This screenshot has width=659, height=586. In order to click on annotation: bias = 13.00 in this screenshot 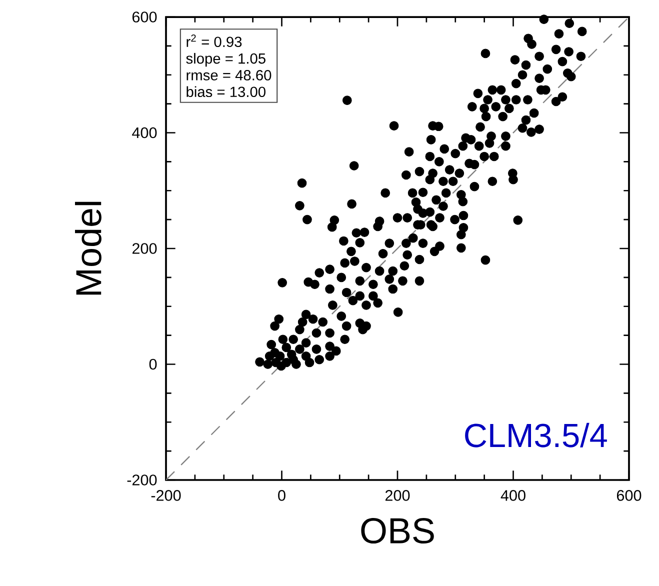, I will do `click(226, 92)`.